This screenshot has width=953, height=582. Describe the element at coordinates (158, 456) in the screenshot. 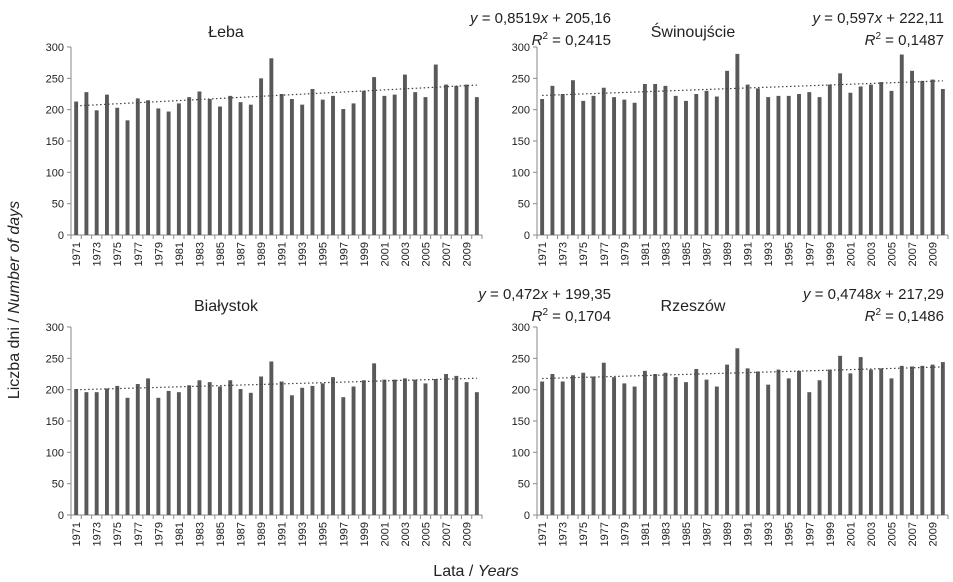

I see `bar-1979` at that location.